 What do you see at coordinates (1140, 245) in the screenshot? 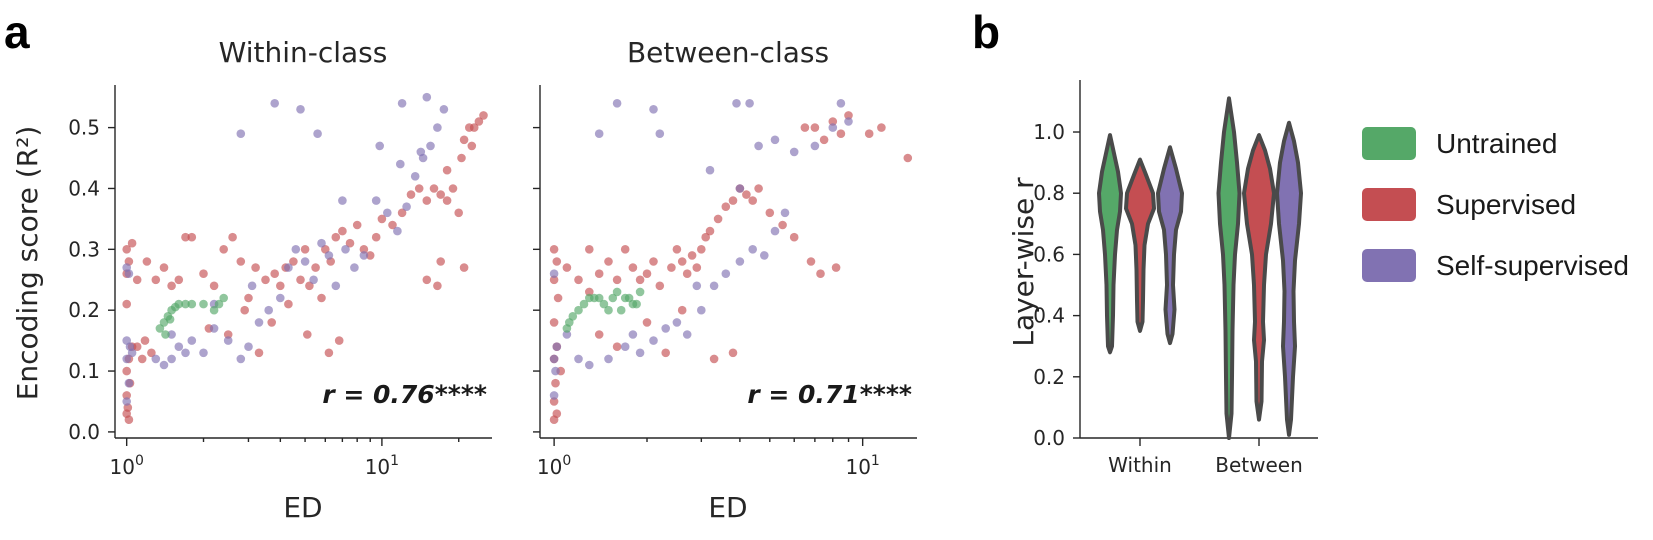
I see `violin-within-supervised` at bounding box center [1140, 245].